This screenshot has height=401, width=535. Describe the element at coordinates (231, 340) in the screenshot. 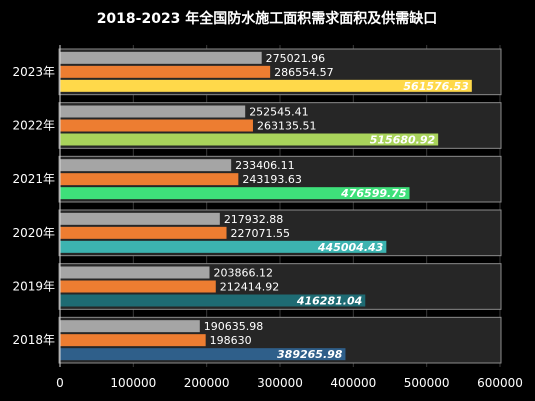

I see `data-label: 198630` at that location.